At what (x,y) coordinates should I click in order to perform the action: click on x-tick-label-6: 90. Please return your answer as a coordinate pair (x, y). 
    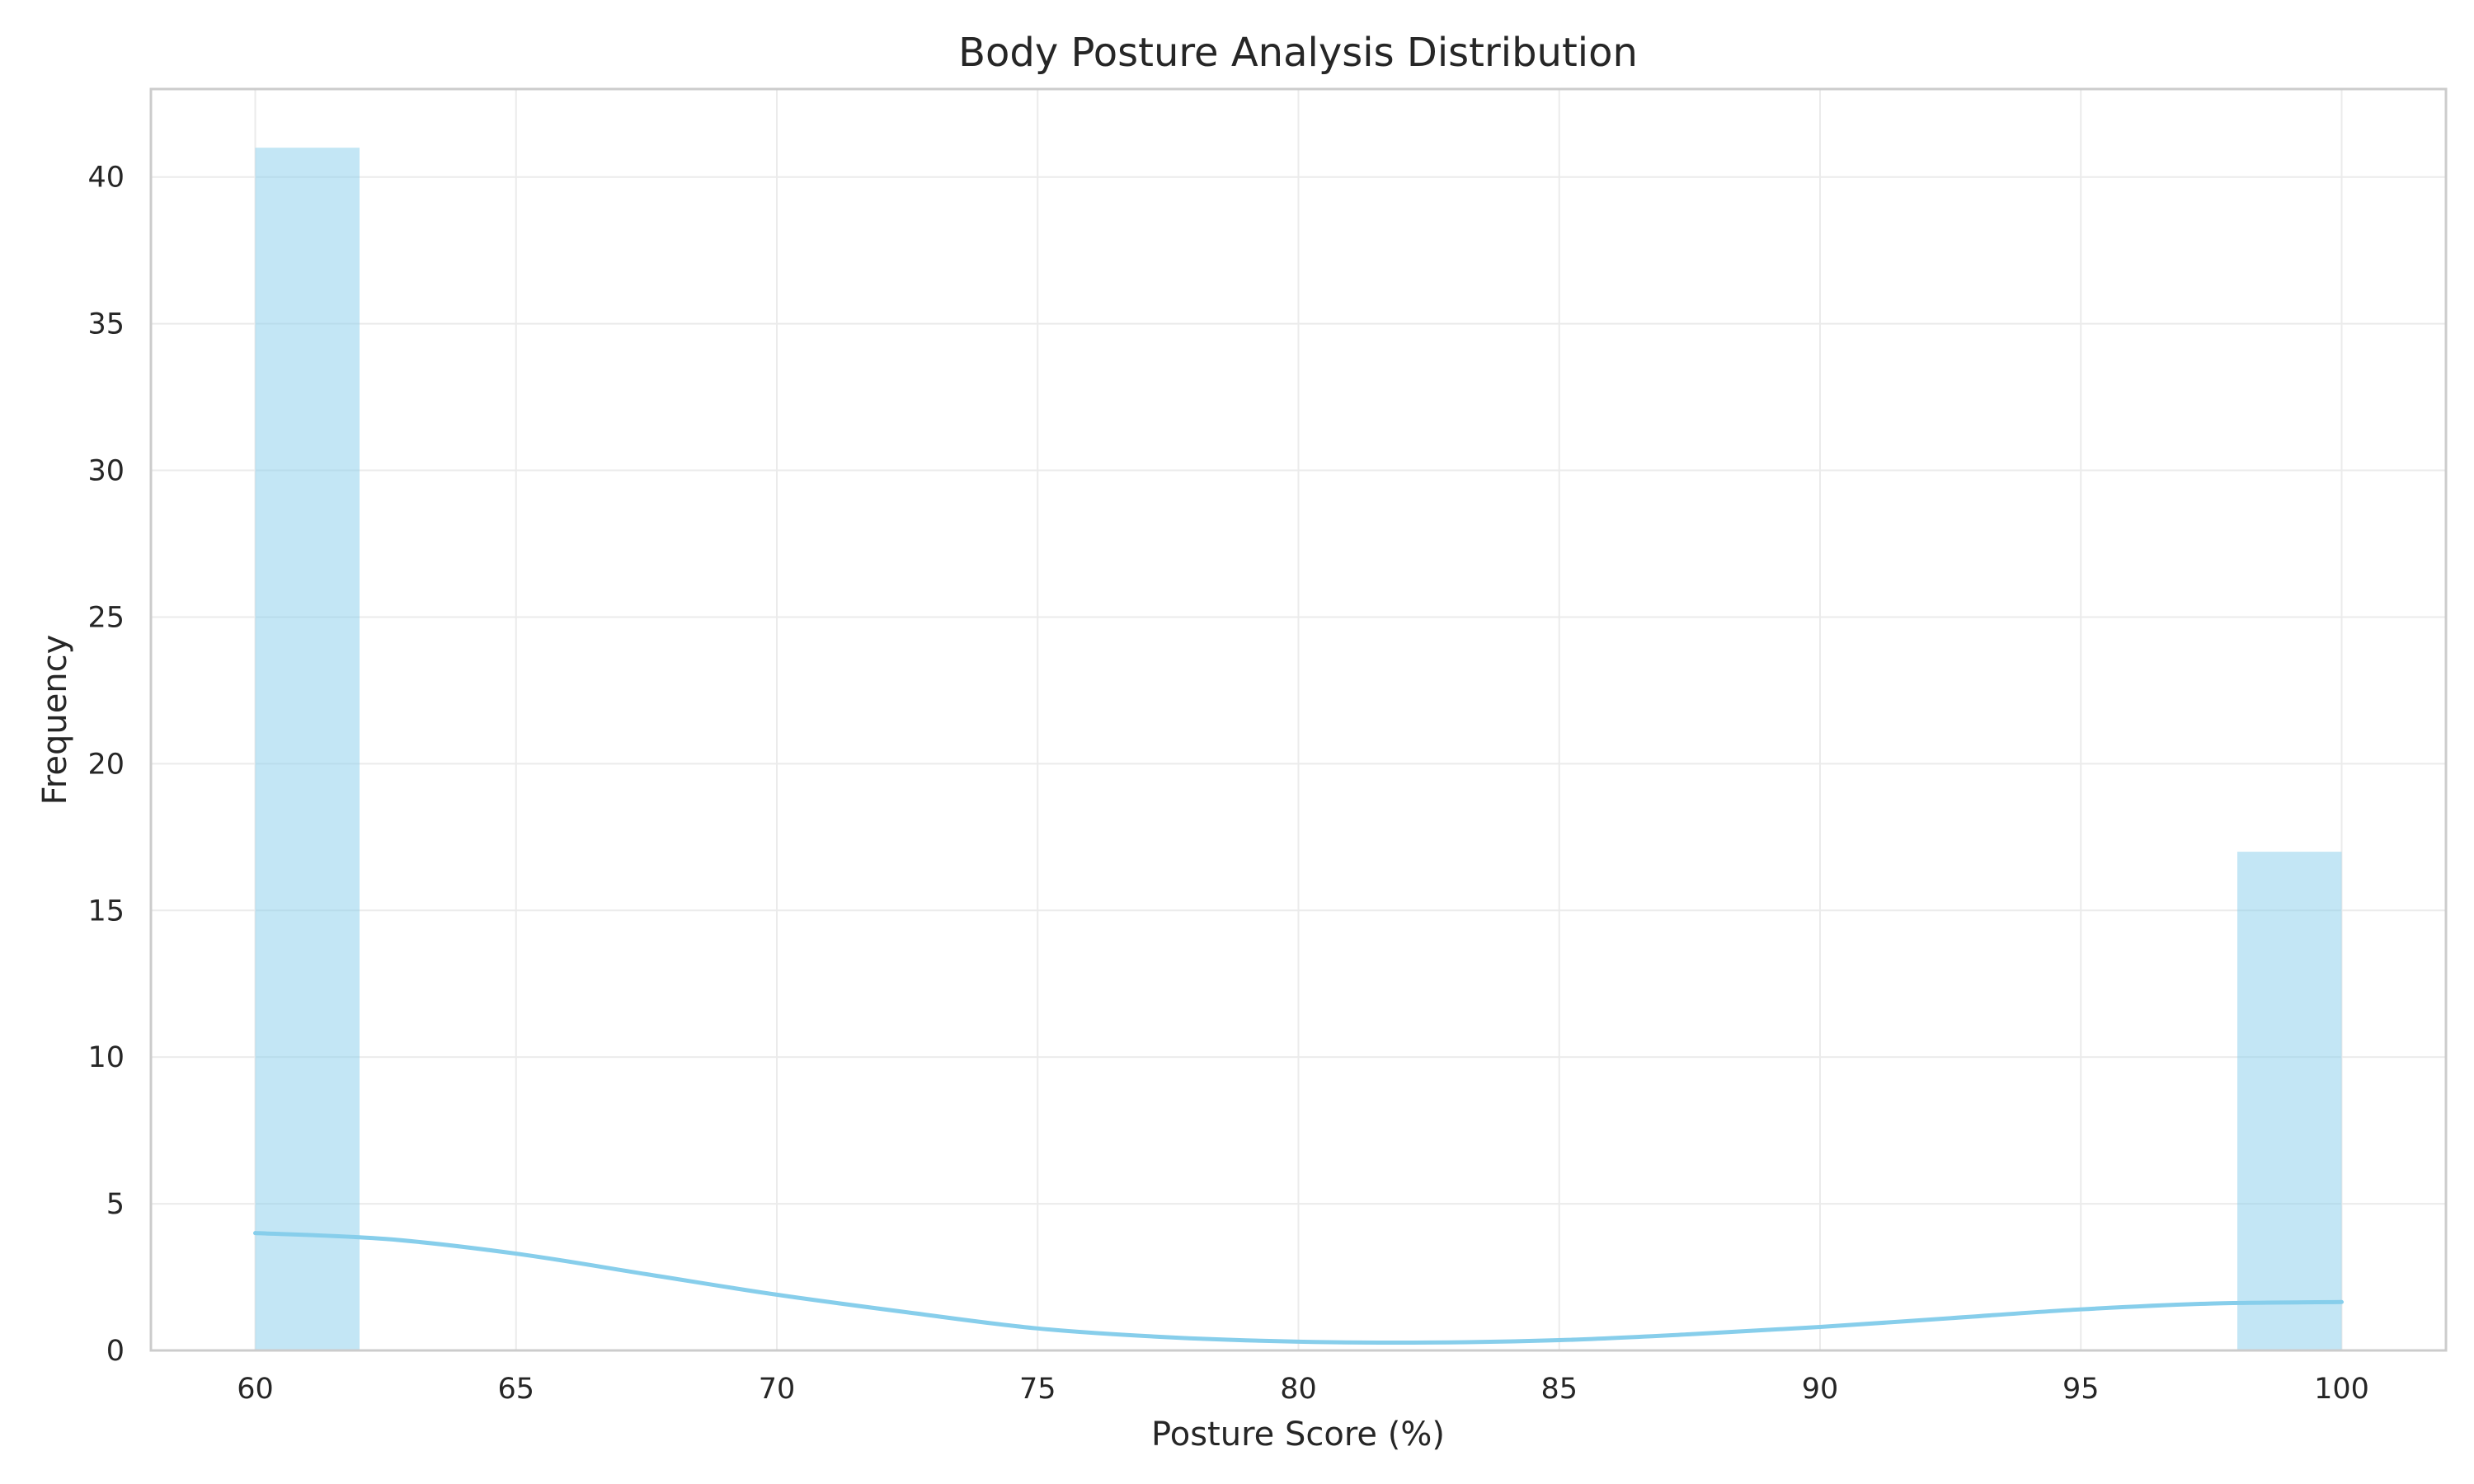
    Looking at the image, I should click on (1820, 1389).